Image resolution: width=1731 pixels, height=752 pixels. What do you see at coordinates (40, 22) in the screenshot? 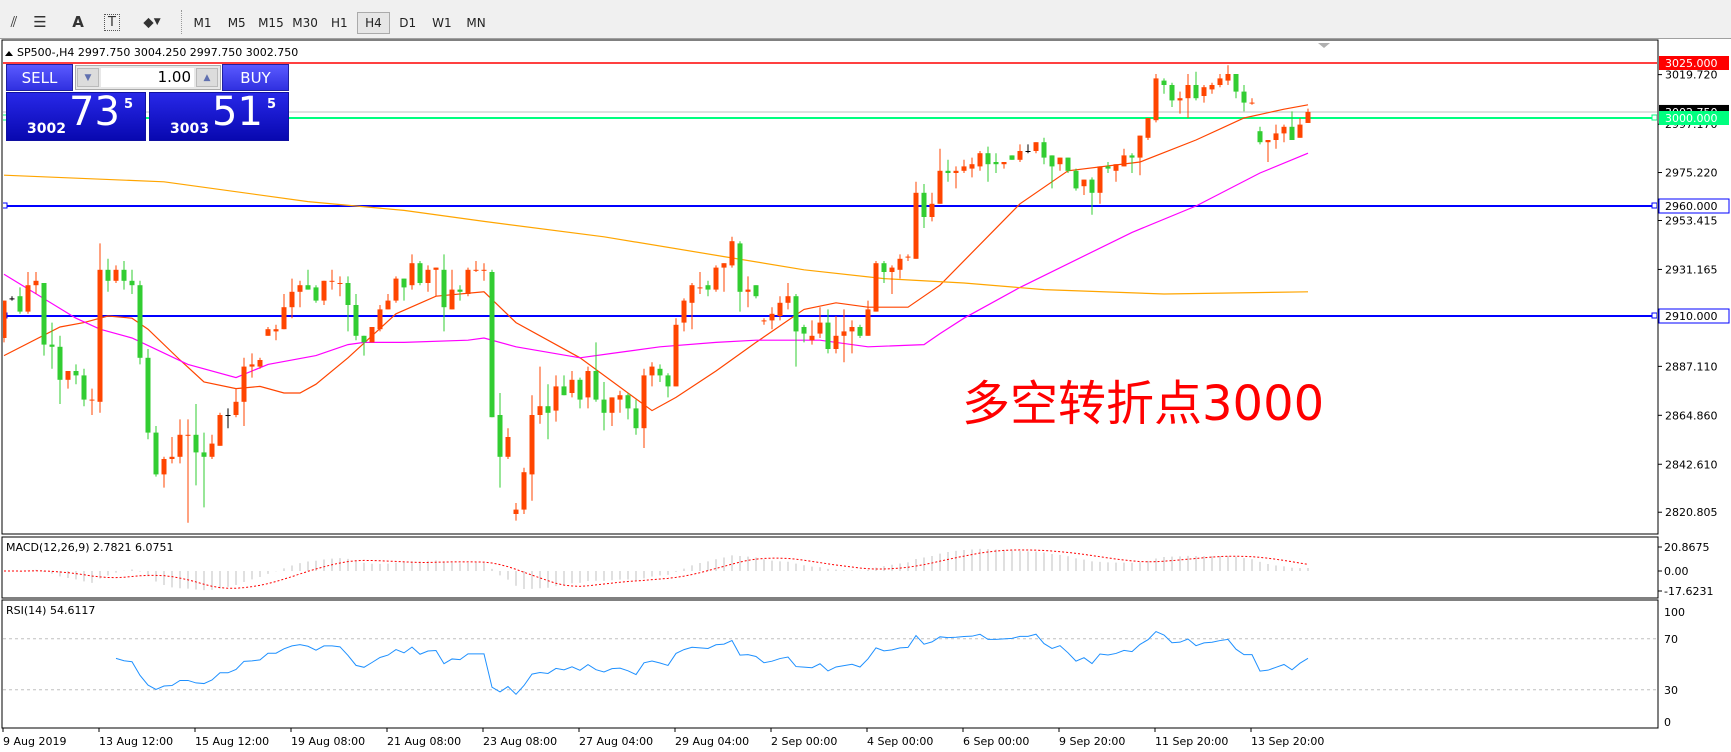
I see `fibonacci-lines-icon: ☰` at bounding box center [40, 22].